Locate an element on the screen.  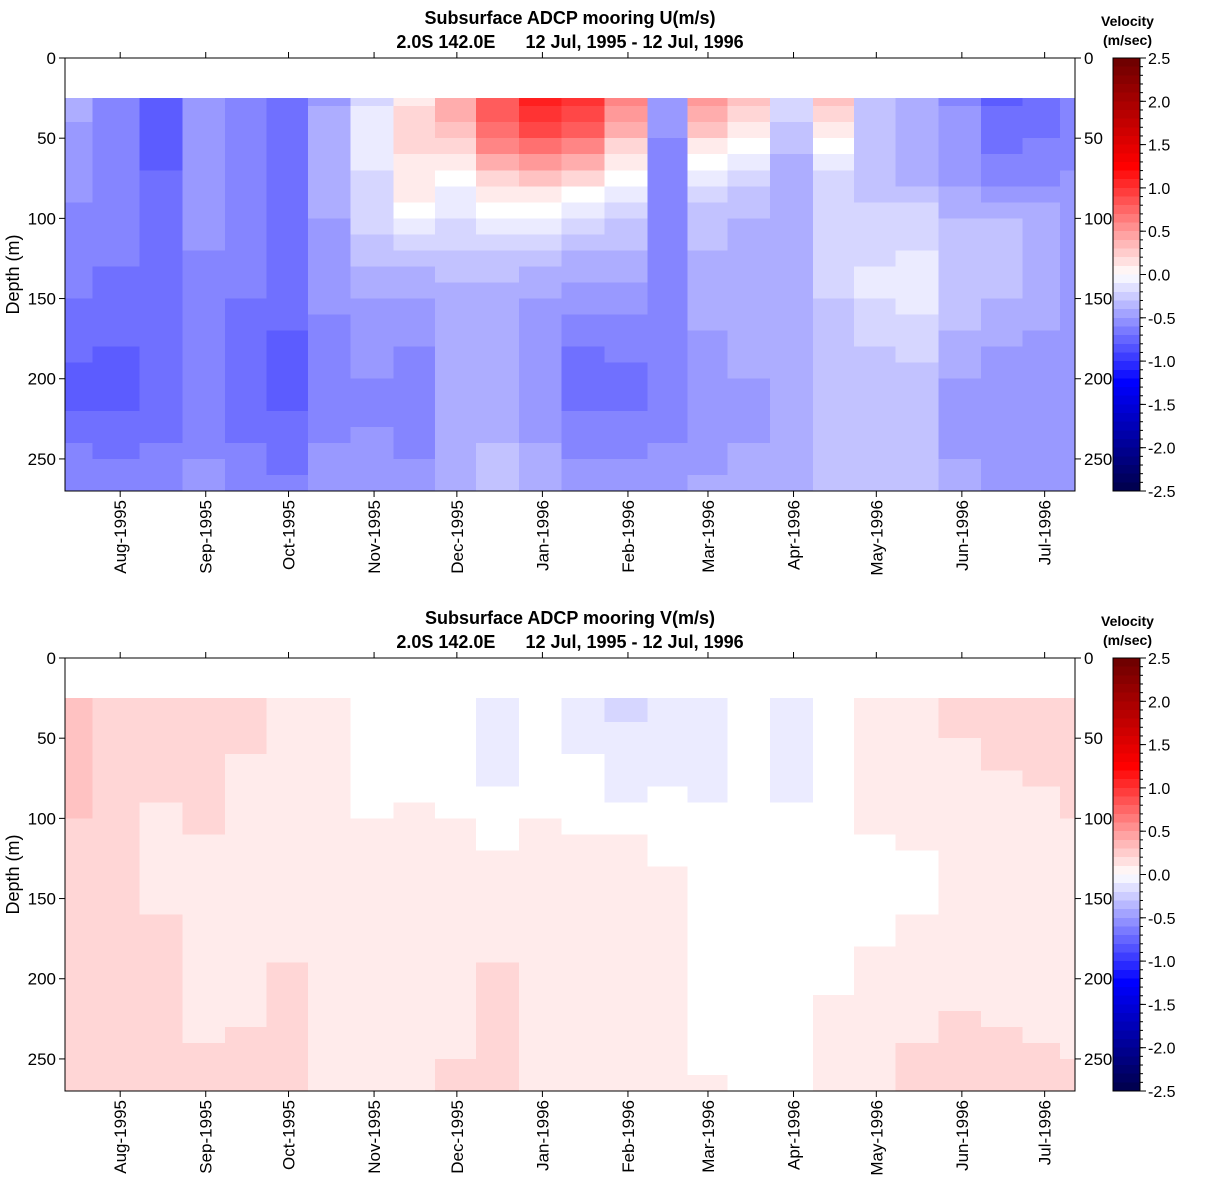
colorbar-tick-label: -2.0 is located at coordinates (1162, 449).